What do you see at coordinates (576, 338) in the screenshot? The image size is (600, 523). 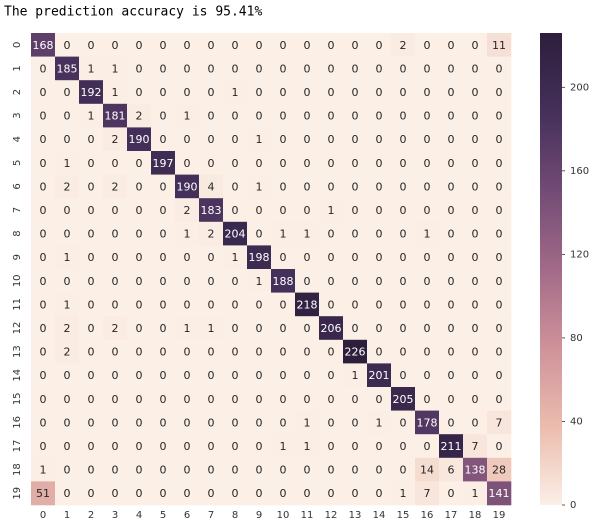 I see `colorbar-tick-label: 80` at bounding box center [576, 338].